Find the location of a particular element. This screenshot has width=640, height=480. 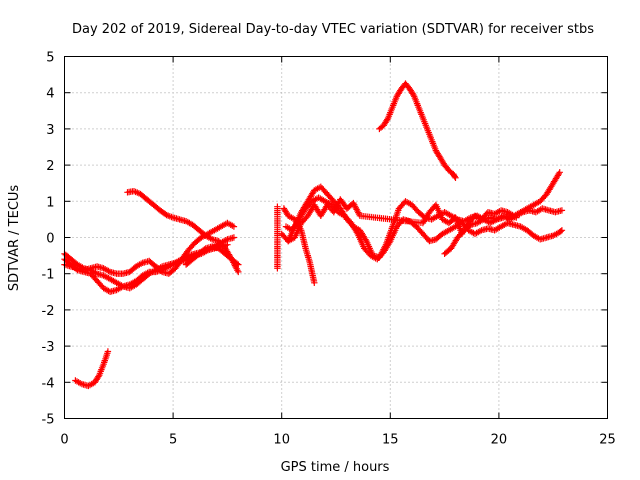

x-tick-label: 15 is located at coordinates (390, 440).